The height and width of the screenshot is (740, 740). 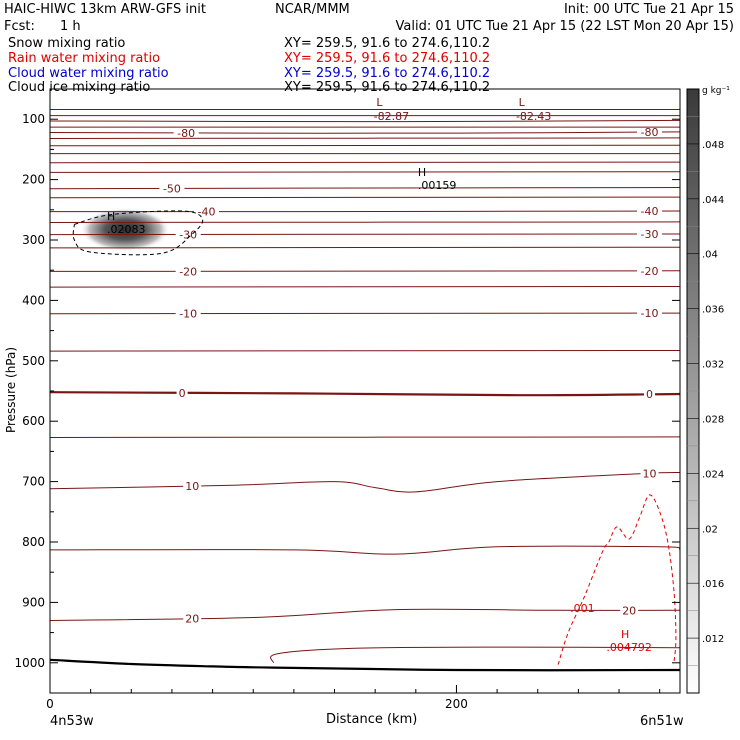 What do you see at coordinates (50, 704) in the screenshot?
I see `x-tick-label: 0` at bounding box center [50, 704].